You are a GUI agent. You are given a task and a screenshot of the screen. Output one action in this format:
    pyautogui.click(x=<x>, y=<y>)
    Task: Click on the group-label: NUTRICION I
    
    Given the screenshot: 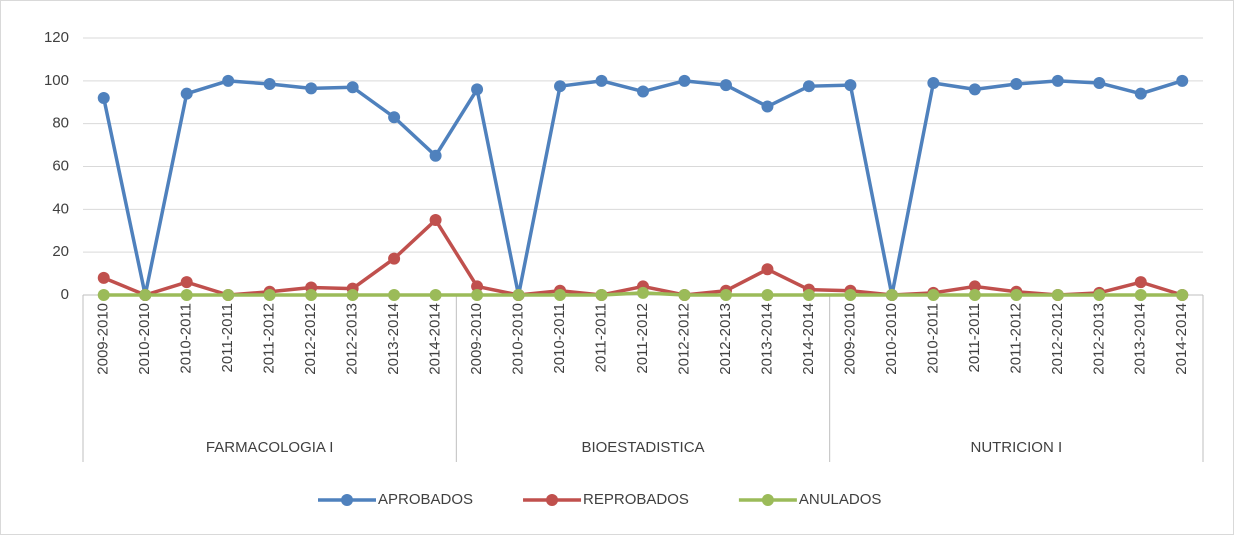 What is the action you would take?
    pyautogui.click(x=1016, y=447)
    